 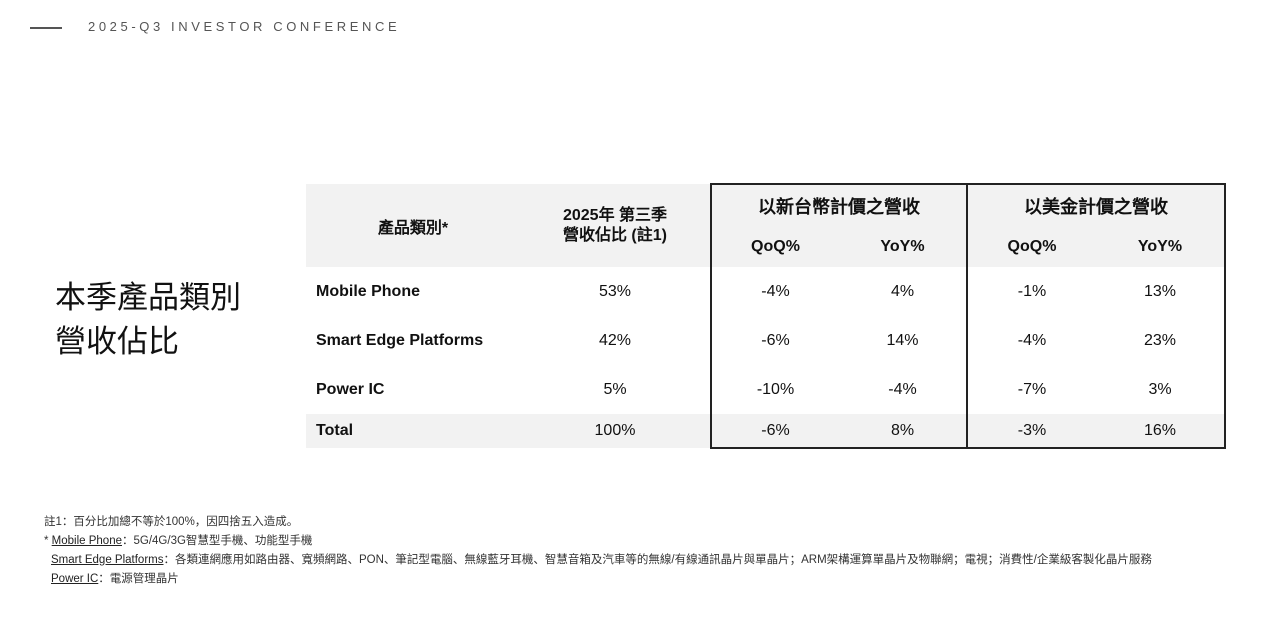 What do you see at coordinates (598, 541) in the screenshot?
I see `footnote-mobile: * Mobile Phone：5G/4G/3G智慧型手機、功能型手機` at bounding box center [598, 541].